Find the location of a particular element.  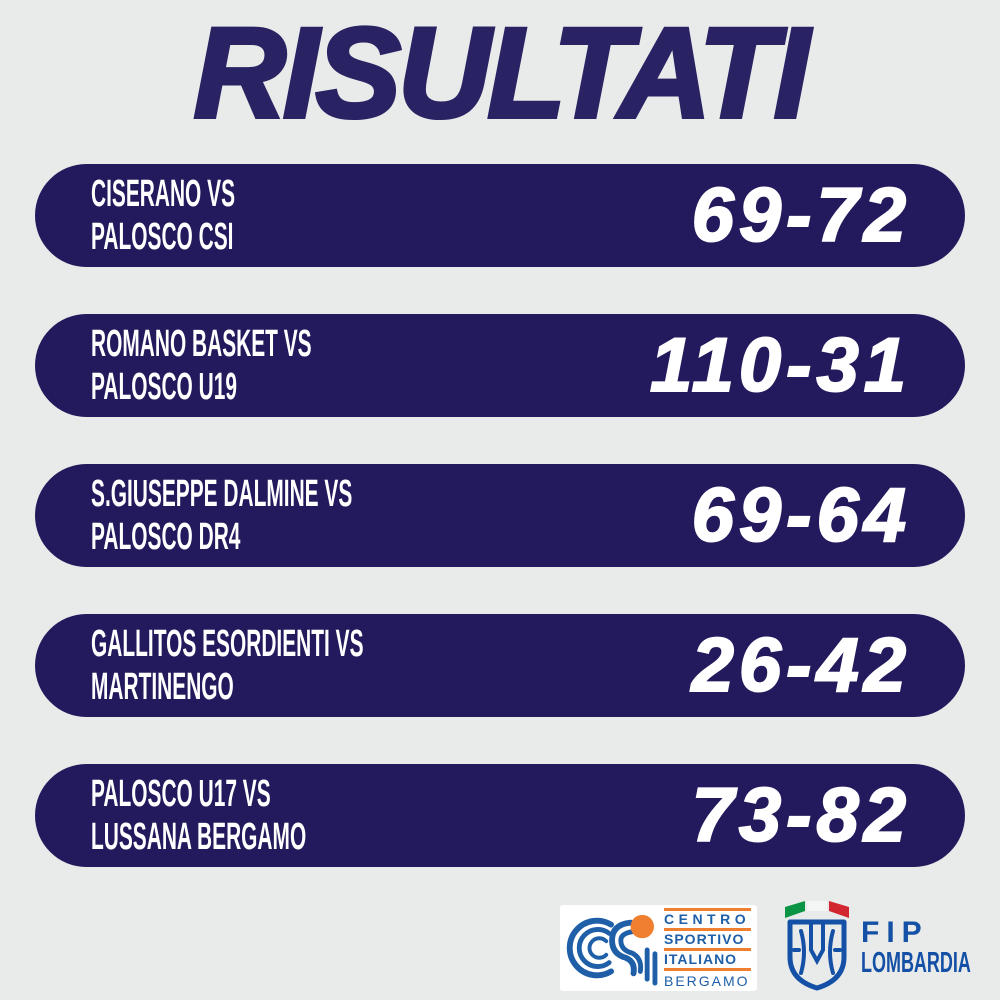

fip-logo-text: FIP LOMBARDIA is located at coordinates (930, 947).